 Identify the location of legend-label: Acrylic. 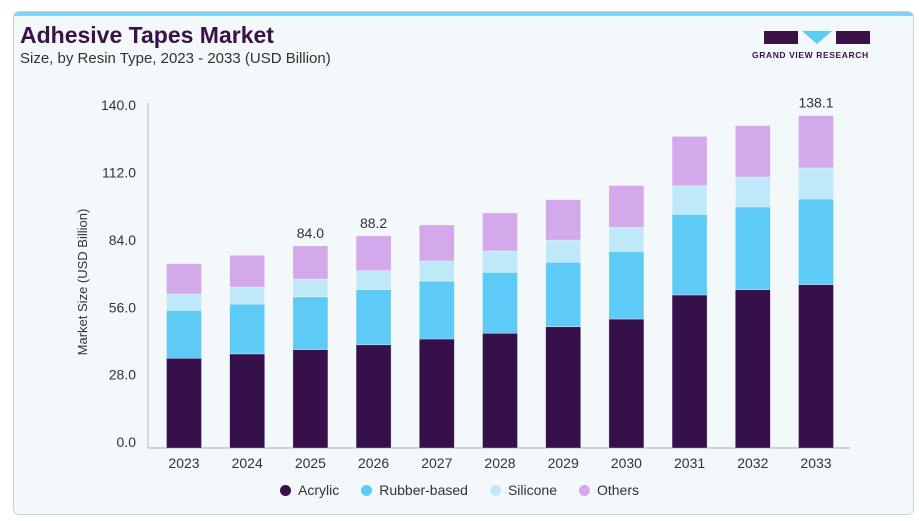
(318, 490).